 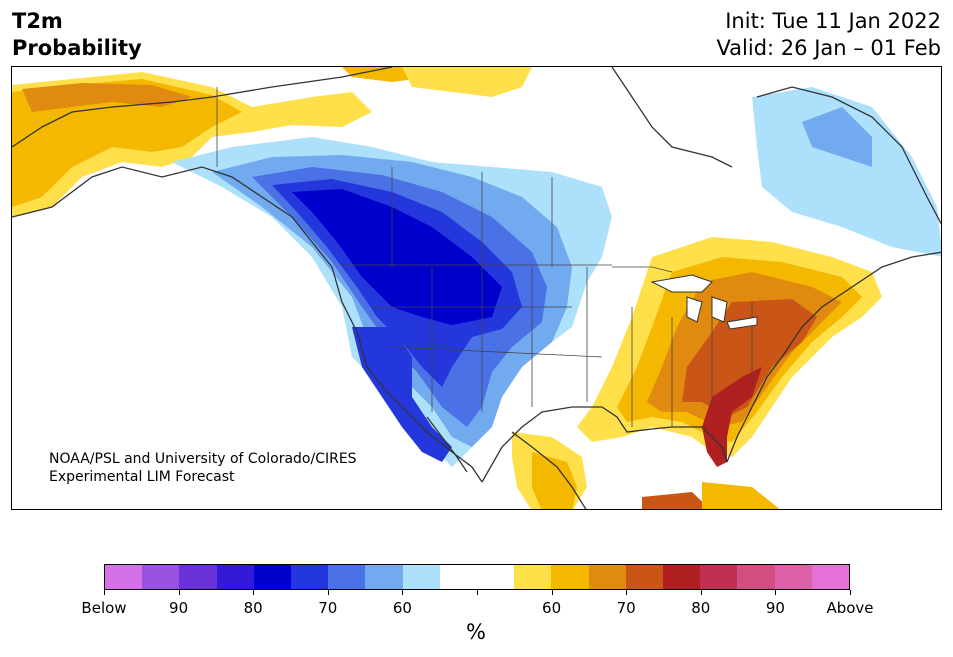 What do you see at coordinates (476, 632) in the screenshot?
I see `colorbar-unit-label: %` at bounding box center [476, 632].